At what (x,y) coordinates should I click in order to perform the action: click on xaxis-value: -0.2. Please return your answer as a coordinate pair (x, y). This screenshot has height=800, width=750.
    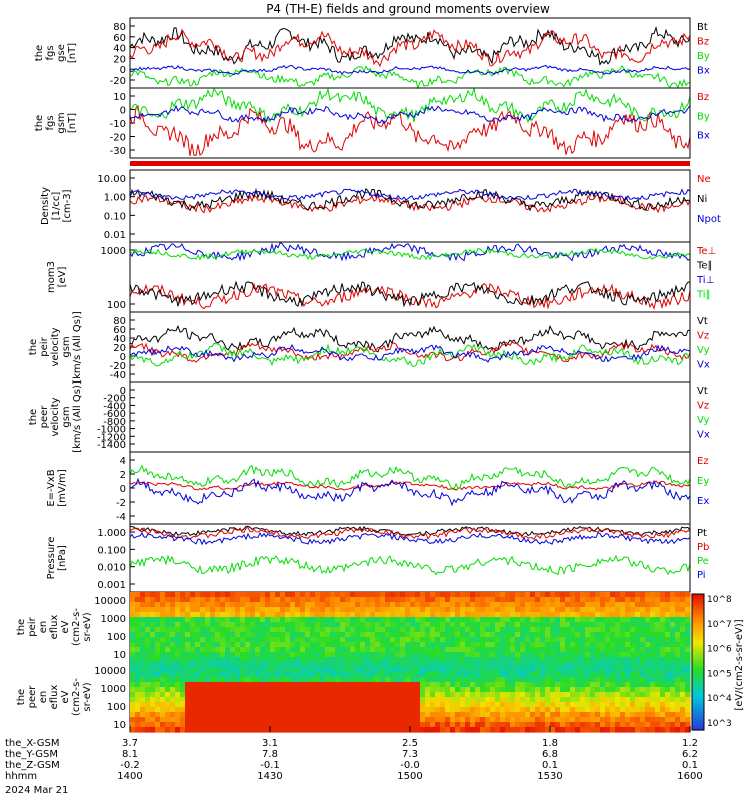
    Looking at the image, I should click on (130, 765).